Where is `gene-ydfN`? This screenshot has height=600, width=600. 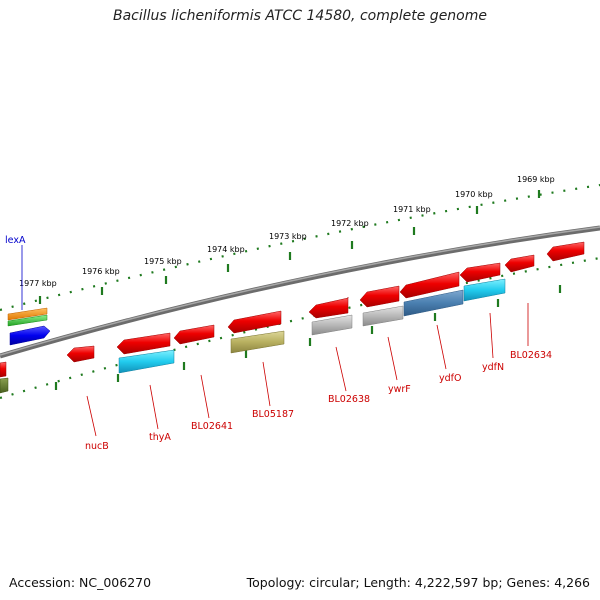 gene-ydfN is located at coordinates (484, 290).